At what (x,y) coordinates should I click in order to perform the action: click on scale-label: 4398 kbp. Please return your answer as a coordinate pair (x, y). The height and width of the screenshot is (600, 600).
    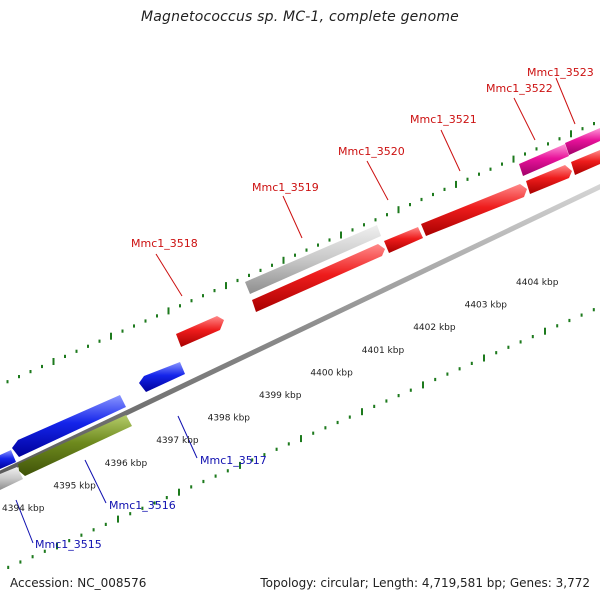
    Looking at the image, I should click on (229, 419).